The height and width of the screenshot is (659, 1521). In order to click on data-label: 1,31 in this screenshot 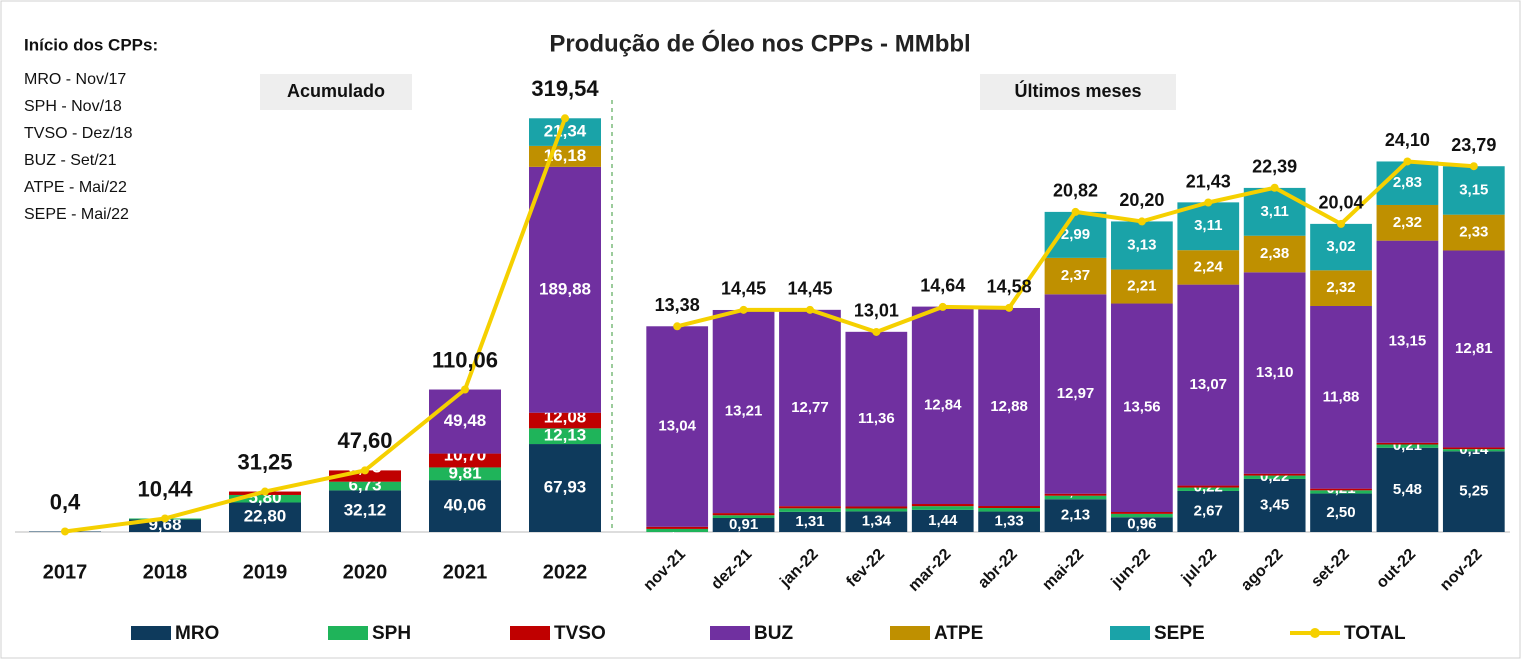, I will do `click(809, 521)`.